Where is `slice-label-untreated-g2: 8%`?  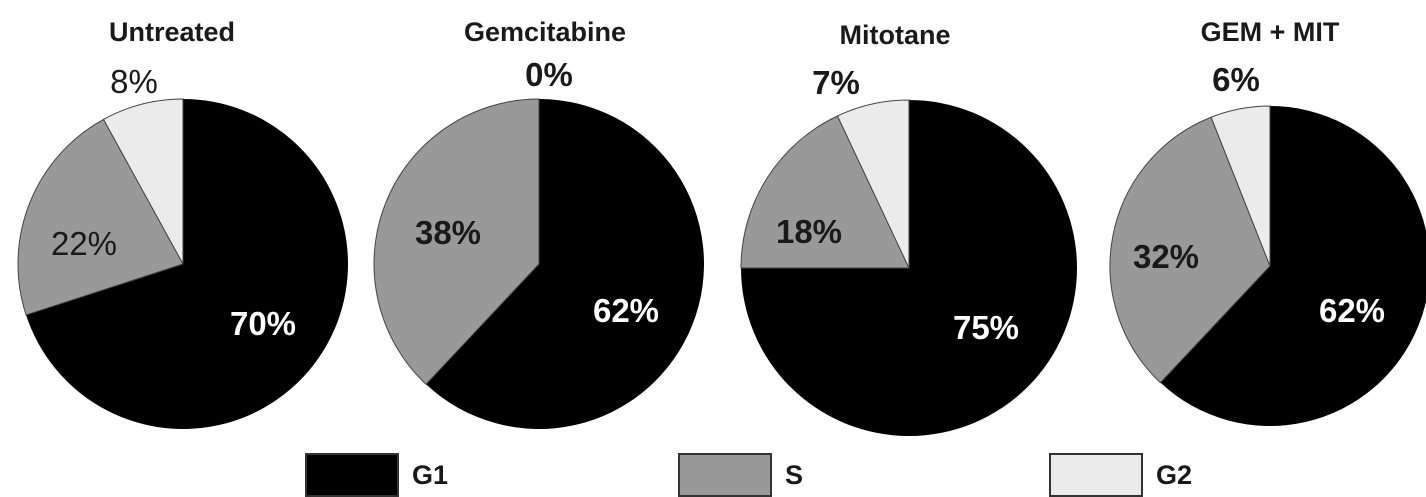 slice-label-untreated-g2: 8% is located at coordinates (134, 81).